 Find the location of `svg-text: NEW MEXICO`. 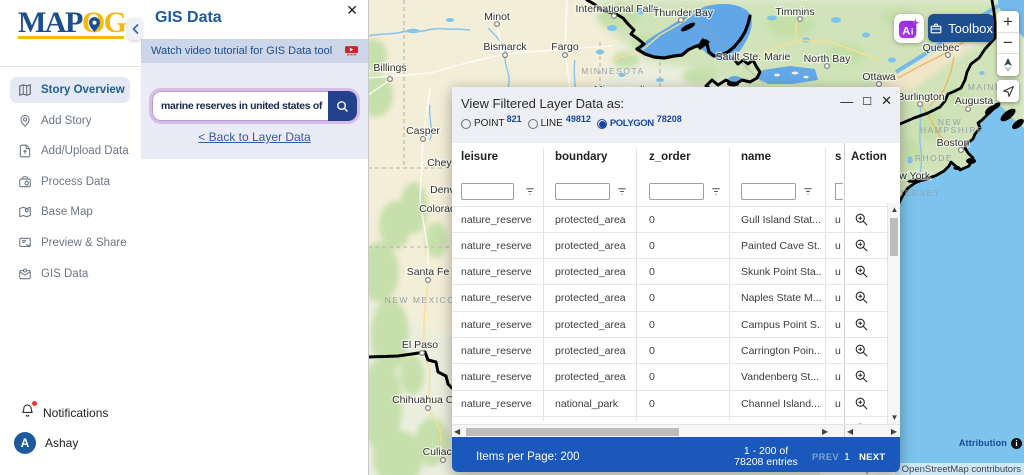

svg-text: NEW MEXICO is located at coordinates (420, 300).